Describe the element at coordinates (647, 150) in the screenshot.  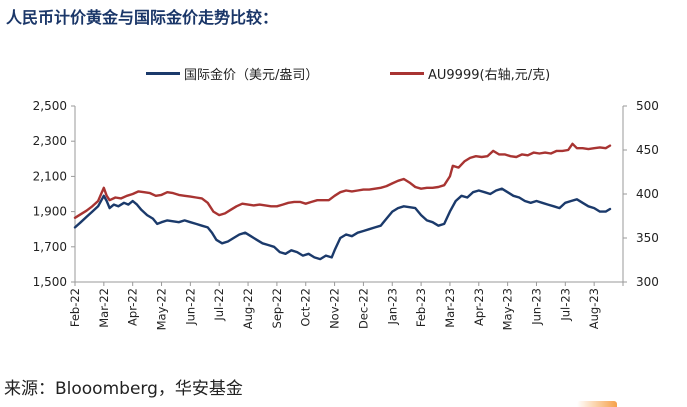
I see `right-tick-label: 450` at that location.